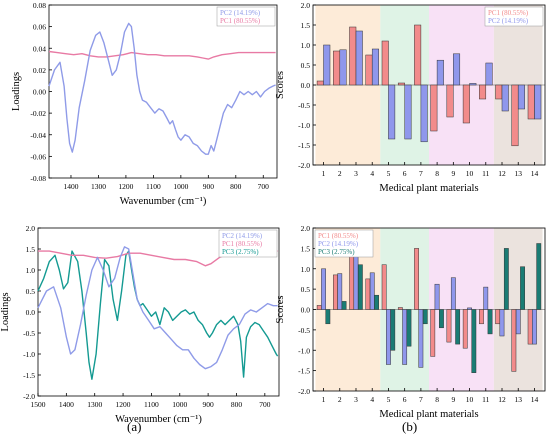 This screenshot has height=443, width=550. Describe the element at coordinates (158, 419) in the screenshot. I see `x-axis-label: Wavenumber (cm⁻¹)` at that location.